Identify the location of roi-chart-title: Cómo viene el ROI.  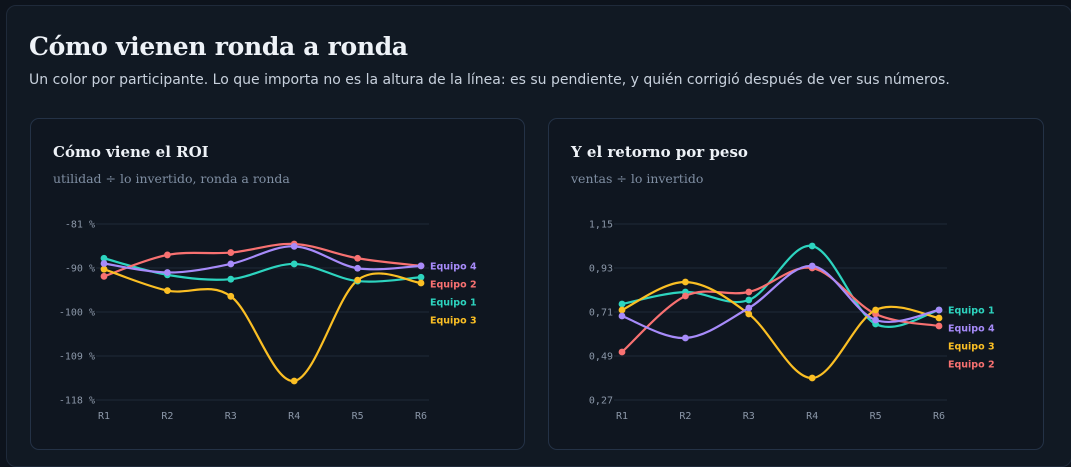
(131, 152).